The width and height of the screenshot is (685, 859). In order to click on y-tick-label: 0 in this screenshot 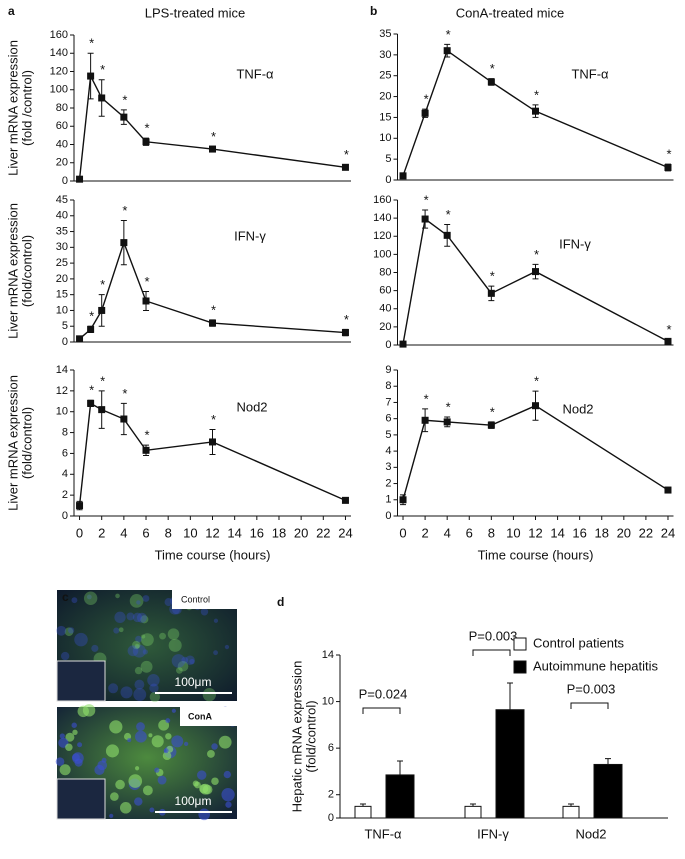, I will do `click(65, 181)`.